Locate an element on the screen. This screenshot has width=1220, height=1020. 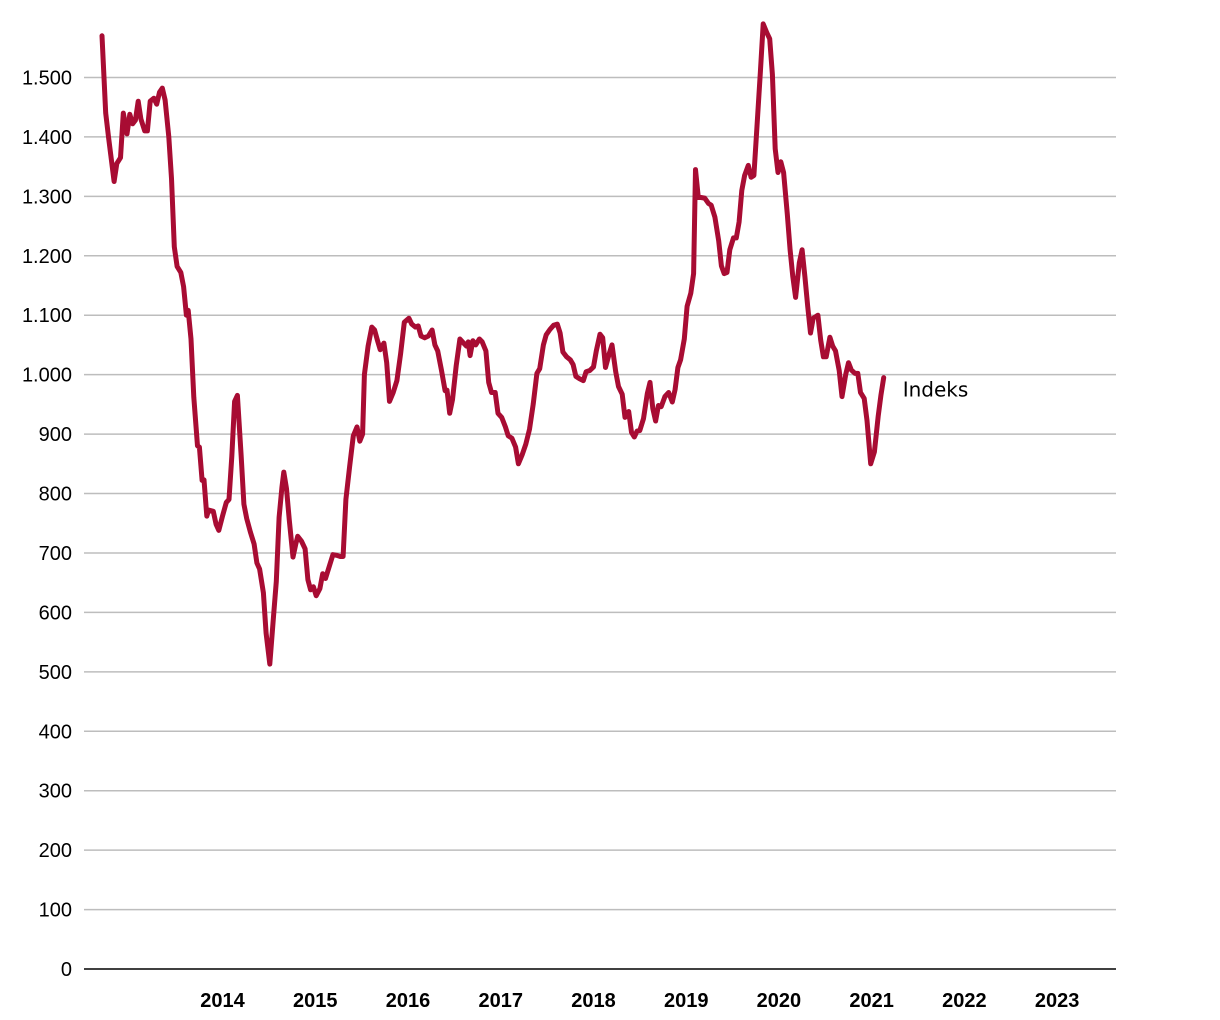
y-tick-label: 700 is located at coordinates (55, 554).